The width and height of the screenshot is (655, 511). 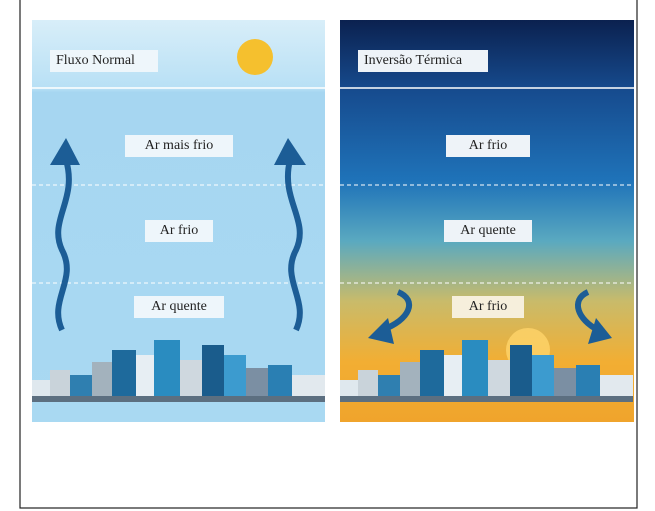 I want to click on panel-title: Fluxo Normal, so click(x=95, y=60).